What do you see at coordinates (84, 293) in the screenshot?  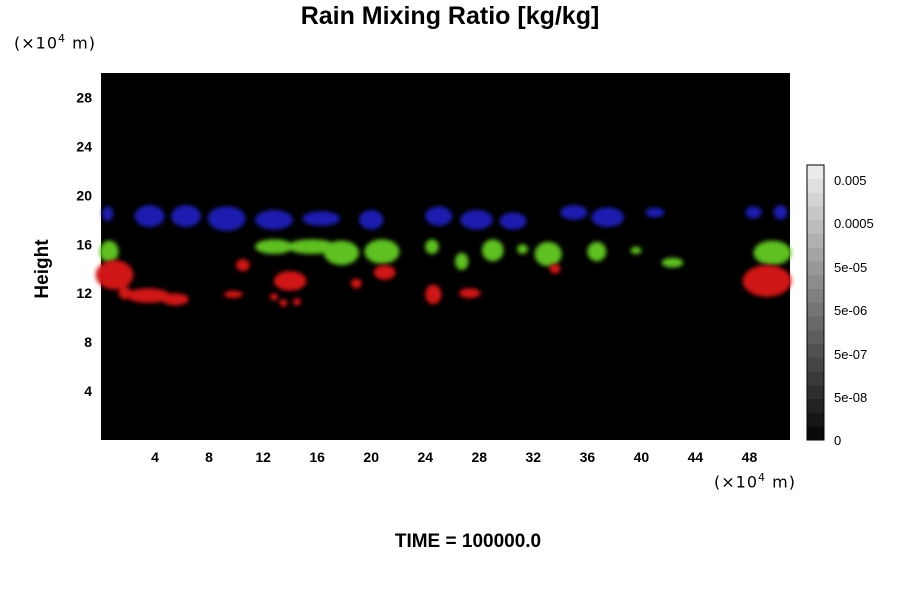 I see `y-tick-label: 12` at bounding box center [84, 293].